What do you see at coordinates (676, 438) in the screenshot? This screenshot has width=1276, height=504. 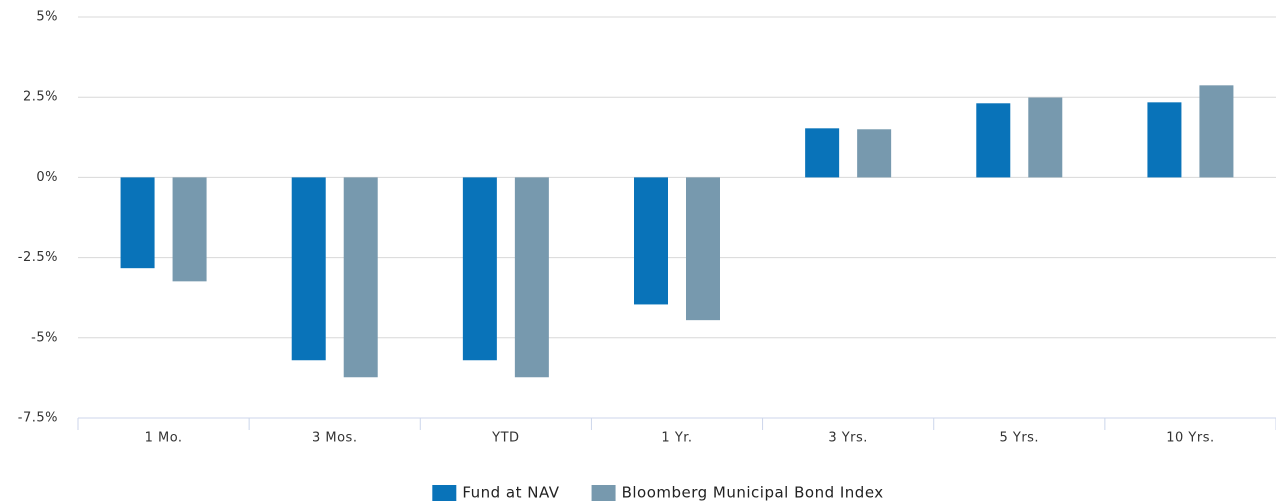 I see `x-tick-label: 1 Yr.` at bounding box center [676, 438].